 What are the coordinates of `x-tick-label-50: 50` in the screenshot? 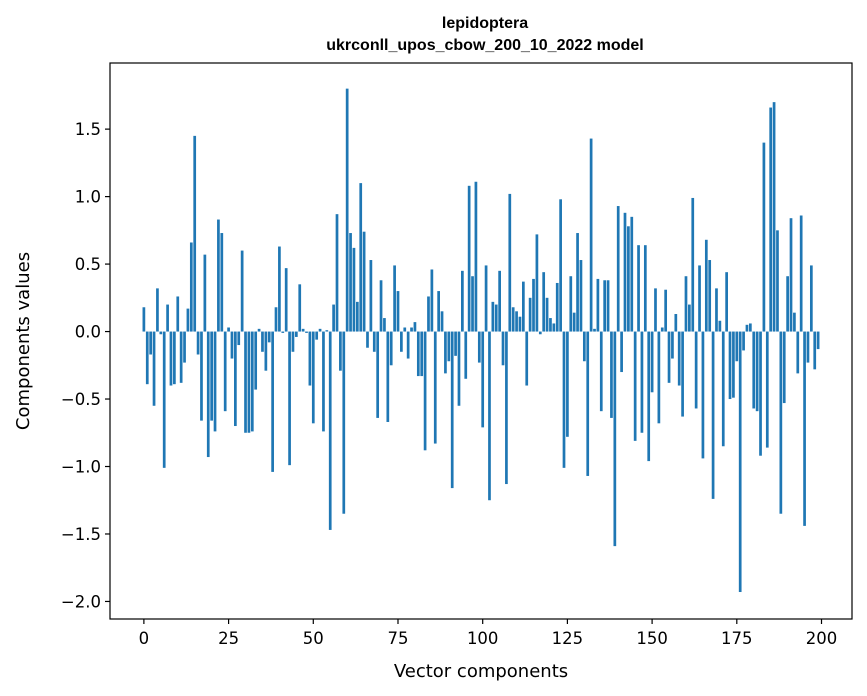 It's located at (313, 638).